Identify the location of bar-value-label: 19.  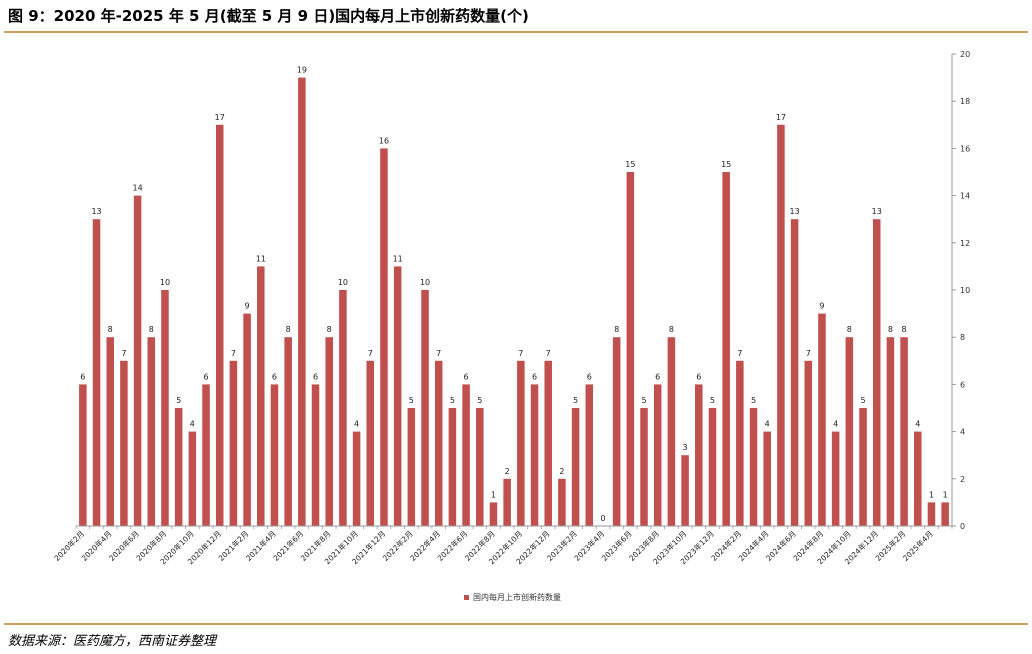
(302, 70).